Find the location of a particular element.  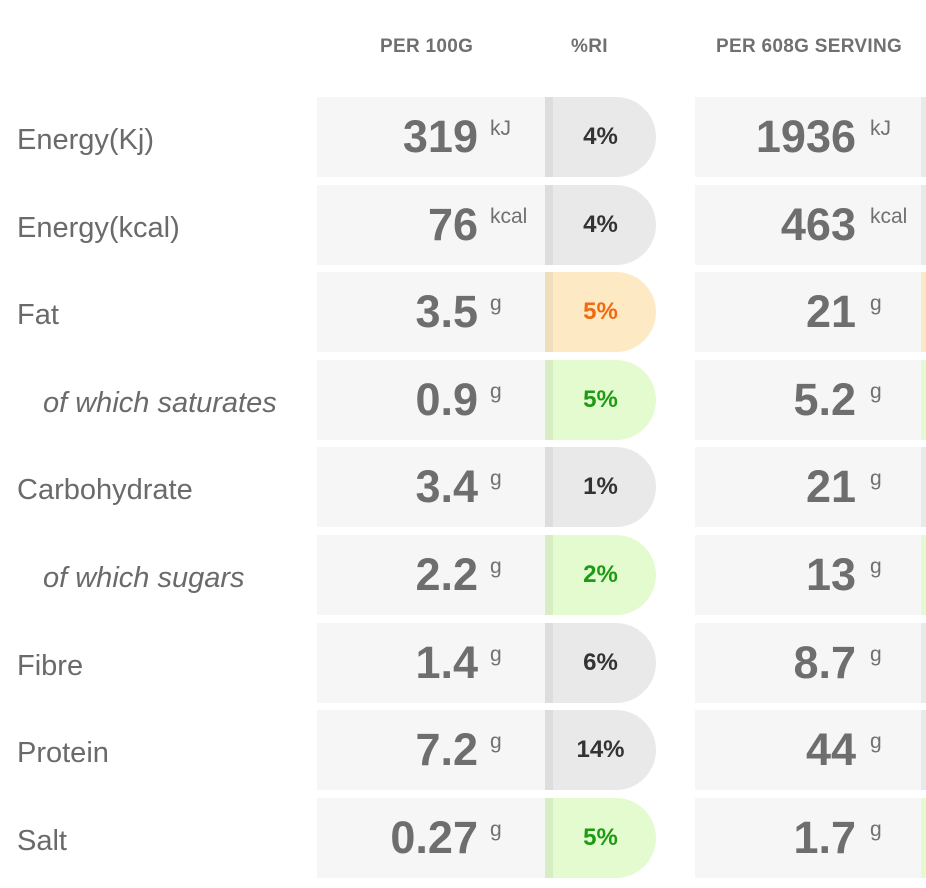

per-100g-value: 3.5 is located at coordinates (446, 311).